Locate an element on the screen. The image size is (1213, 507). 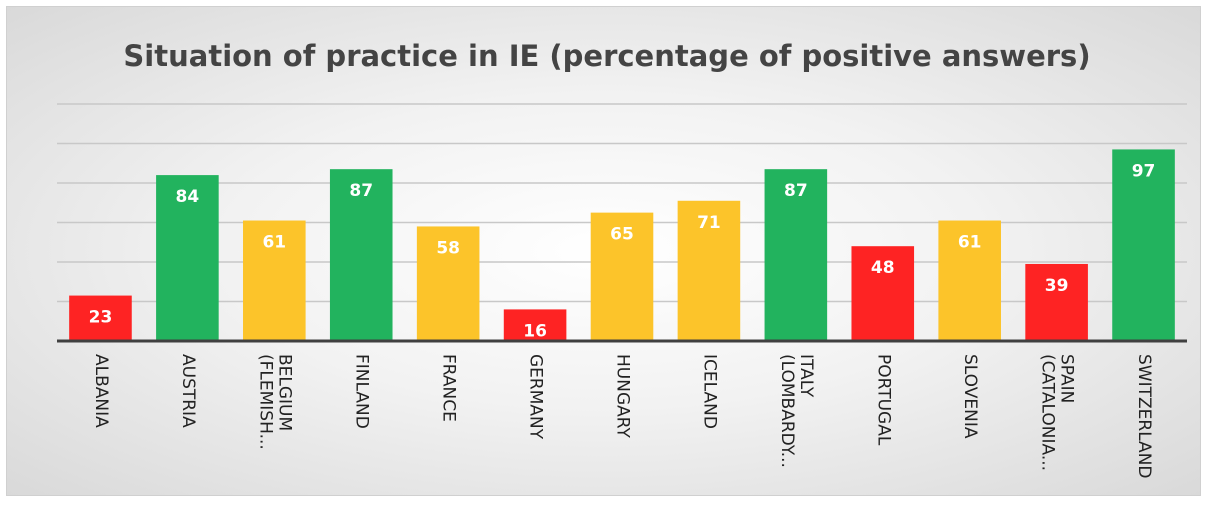
x-tick-label: SLOVENIA is located at coordinates (970, 396).